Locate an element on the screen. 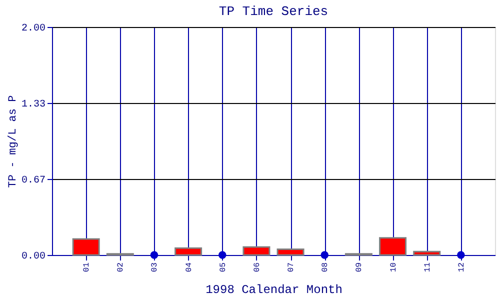 This screenshot has height=300, width=500. y-tick-label: 1.33 is located at coordinates (33, 105).